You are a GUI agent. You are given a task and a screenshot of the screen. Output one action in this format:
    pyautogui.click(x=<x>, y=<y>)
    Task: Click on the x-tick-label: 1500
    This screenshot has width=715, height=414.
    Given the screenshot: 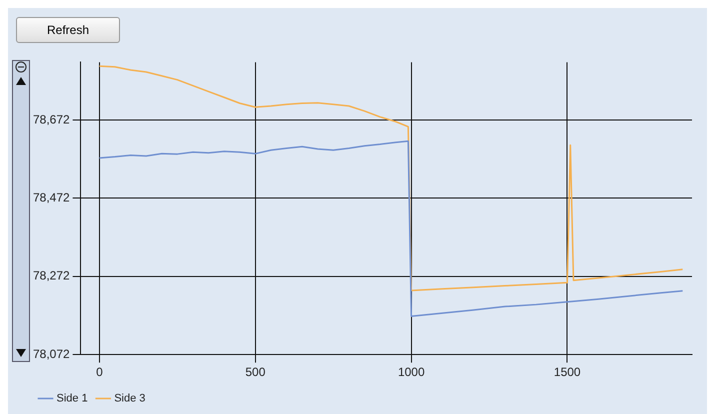 What is the action you would take?
    pyautogui.click(x=567, y=372)
    